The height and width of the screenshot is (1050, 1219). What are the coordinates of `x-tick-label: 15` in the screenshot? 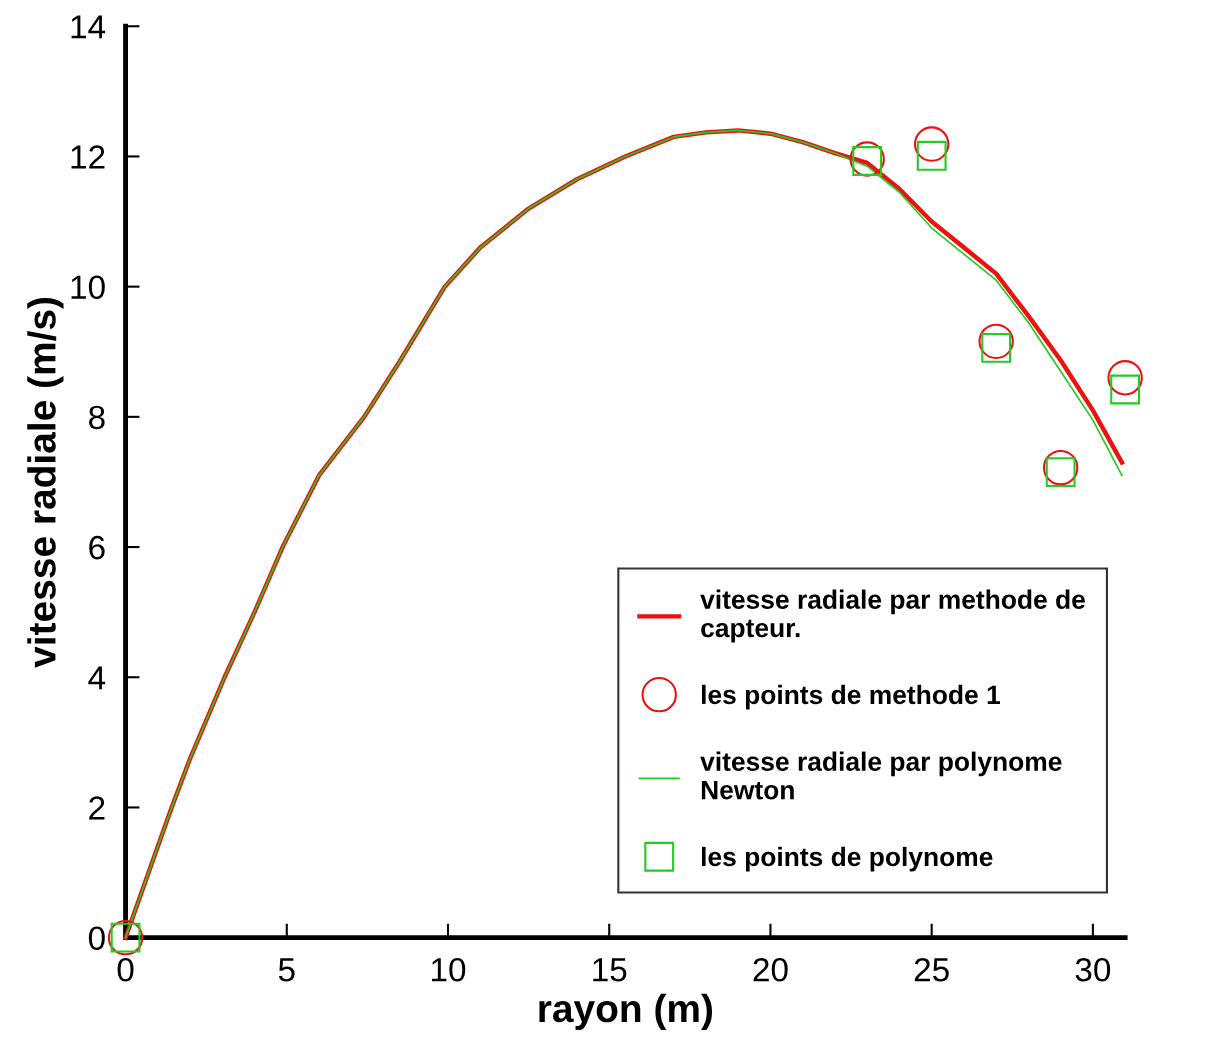 It's located at (610, 970).